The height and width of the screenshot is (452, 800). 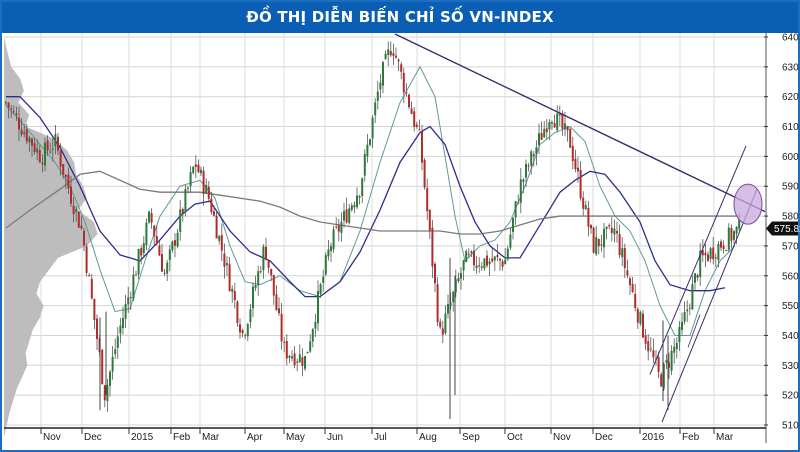 I want to click on channel-inner-line, so click(x=694, y=331).